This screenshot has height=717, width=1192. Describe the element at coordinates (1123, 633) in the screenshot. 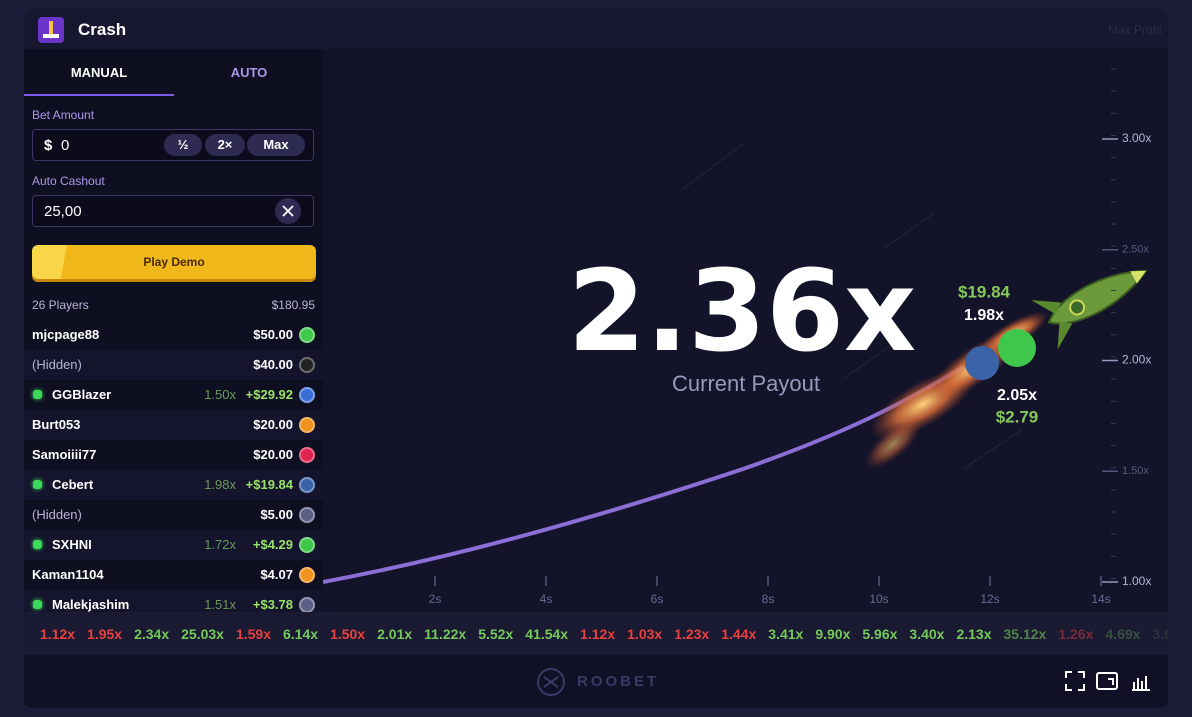

I see `history-multiplier: 4.69x` at that location.